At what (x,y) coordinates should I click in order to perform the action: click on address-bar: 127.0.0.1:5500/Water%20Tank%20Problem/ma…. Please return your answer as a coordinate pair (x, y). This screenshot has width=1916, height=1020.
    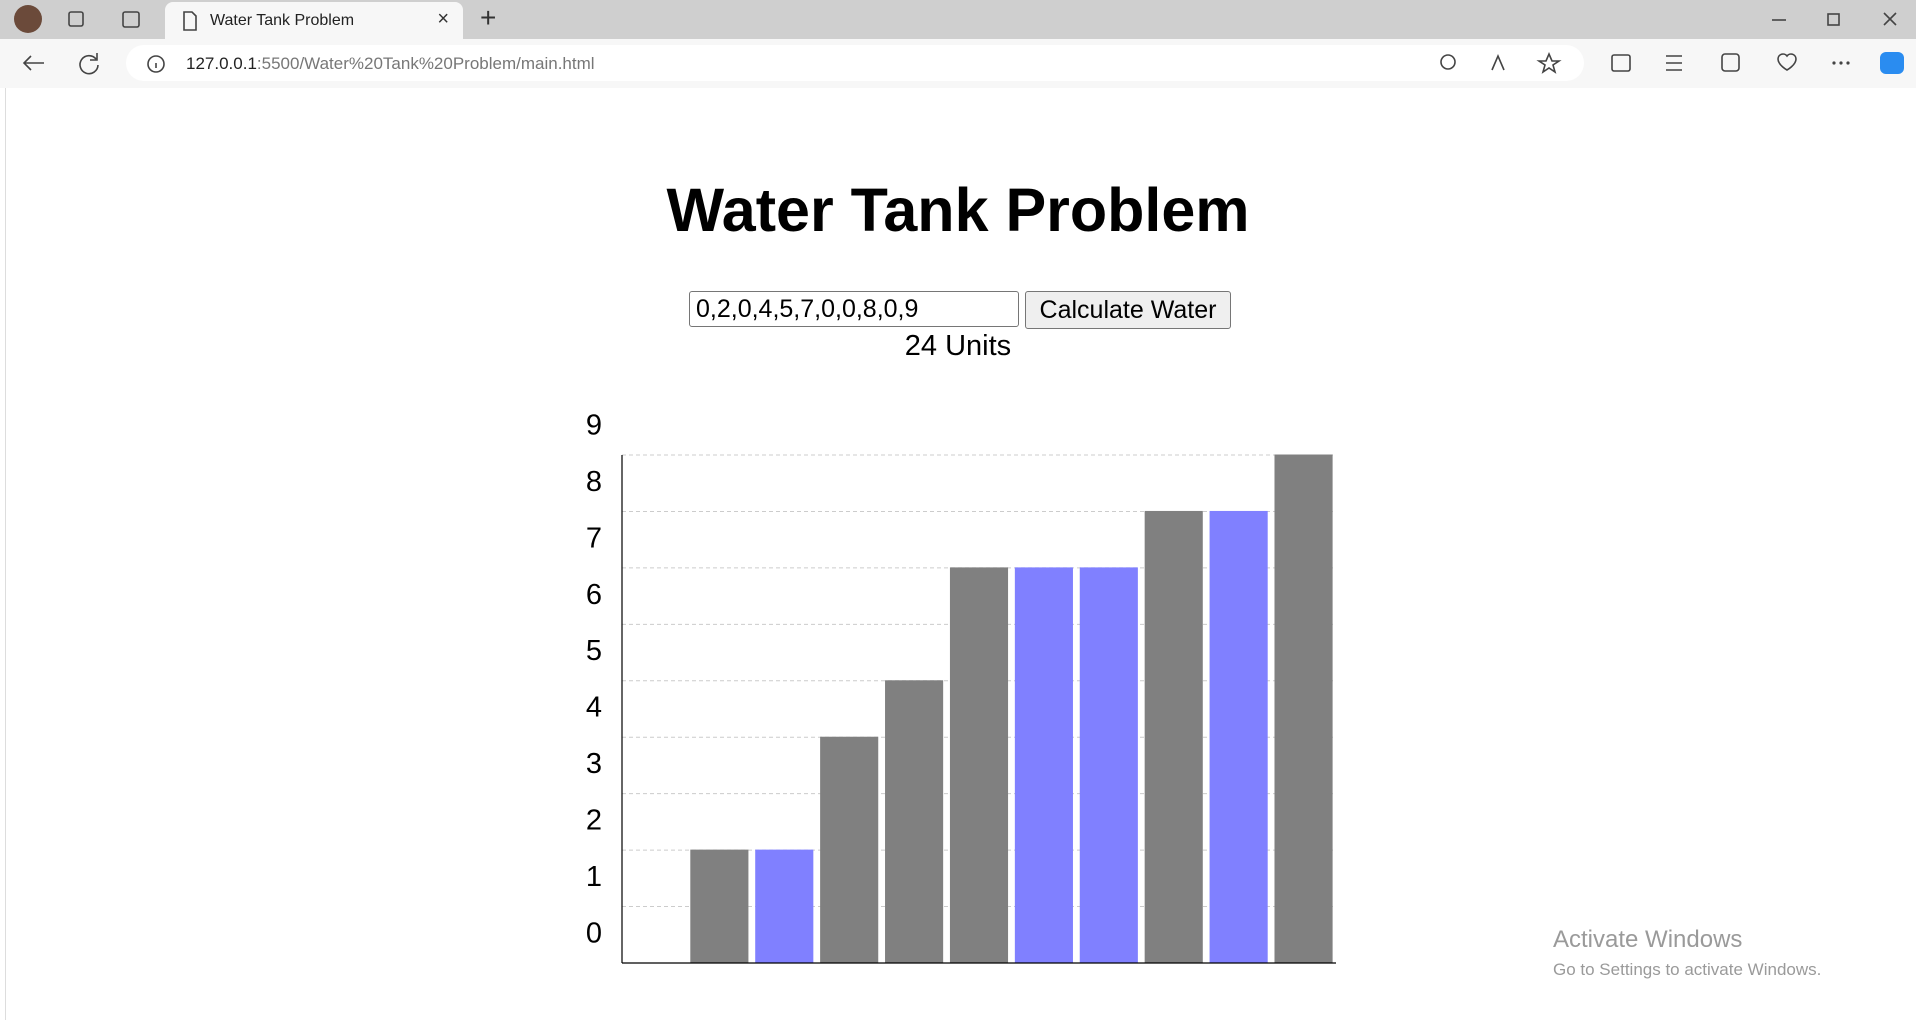
    Looking at the image, I should click on (958, 63).